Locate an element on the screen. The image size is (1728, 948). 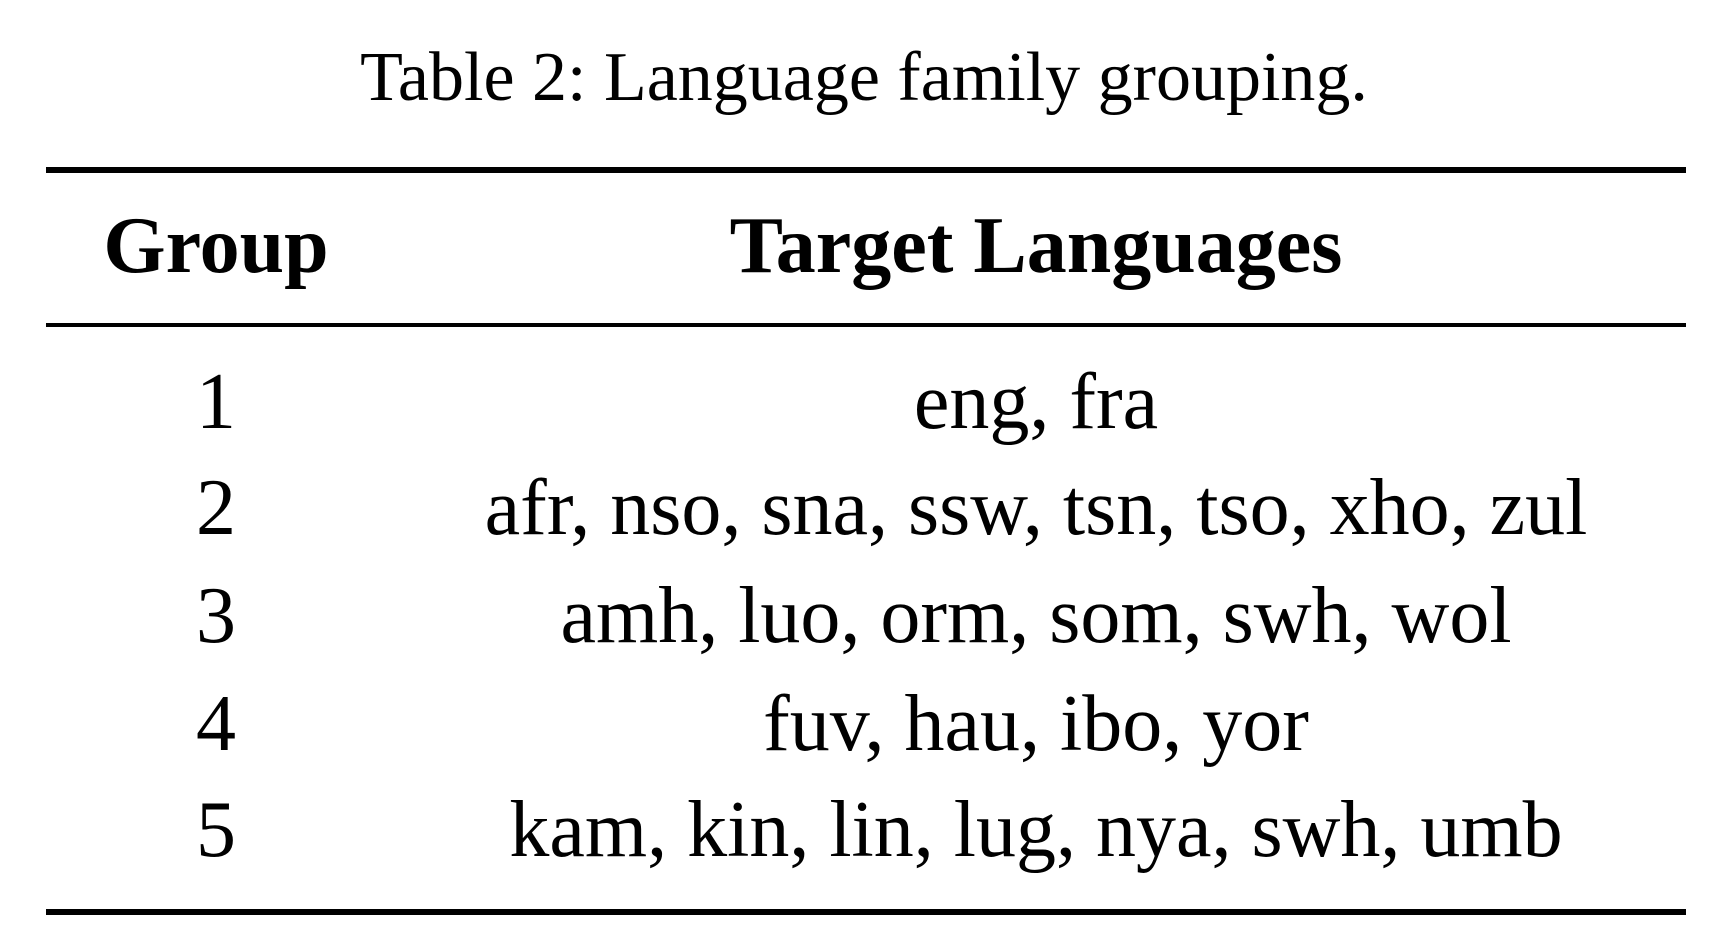
column-header-group: Group is located at coordinates (216, 246).